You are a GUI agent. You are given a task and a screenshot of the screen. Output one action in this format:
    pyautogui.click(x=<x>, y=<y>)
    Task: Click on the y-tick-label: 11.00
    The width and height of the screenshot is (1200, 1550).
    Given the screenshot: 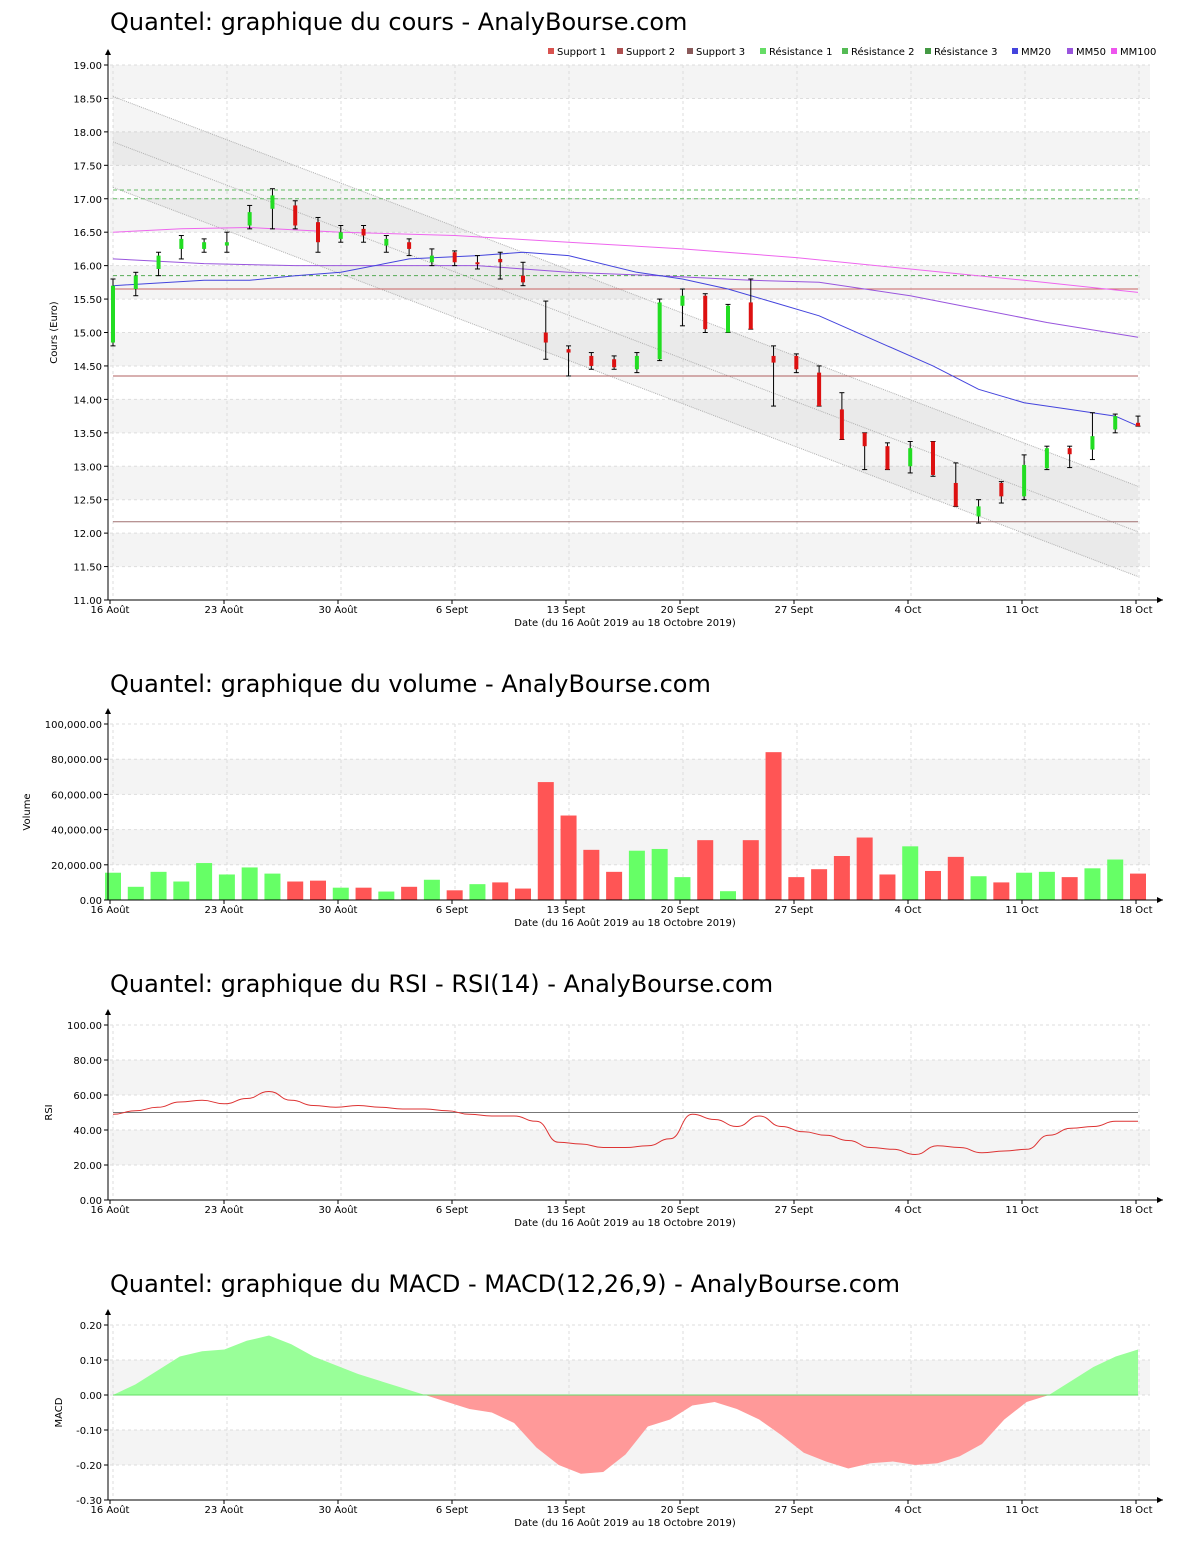 What is the action you would take?
    pyautogui.click(x=87, y=601)
    